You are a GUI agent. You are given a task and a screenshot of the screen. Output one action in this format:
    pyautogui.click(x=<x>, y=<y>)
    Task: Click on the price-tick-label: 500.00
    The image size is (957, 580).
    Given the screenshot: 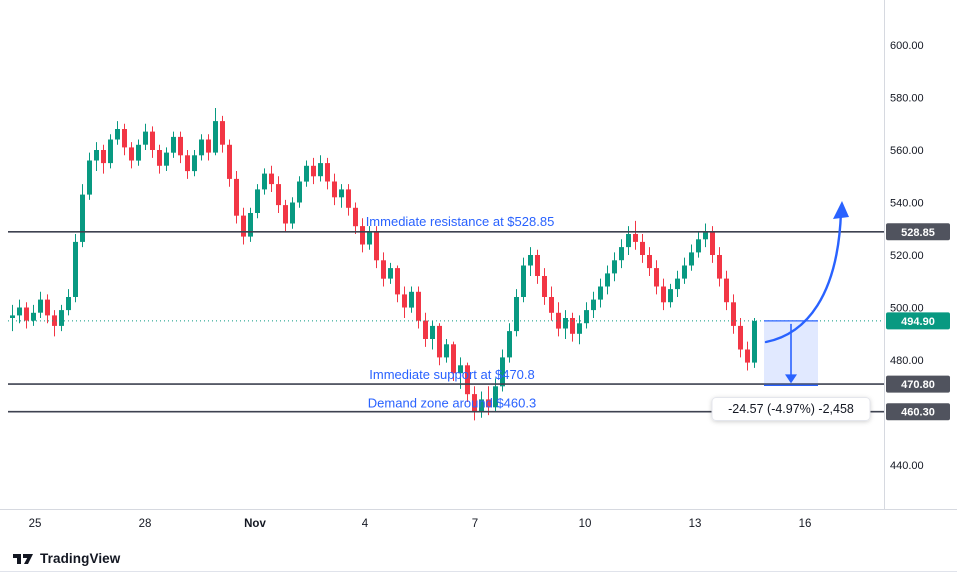 What is the action you would take?
    pyautogui.click(x=907, y=309)
    